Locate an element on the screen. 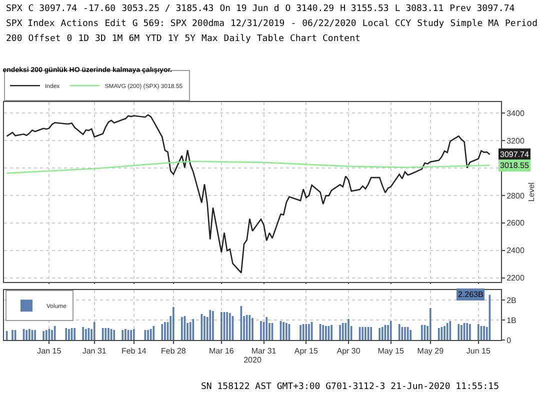  text: SN 158122 AST GMT+3:00 G701-3112-3 21-Jun-2020 11:55:15 is located at coordinates (350, 387).